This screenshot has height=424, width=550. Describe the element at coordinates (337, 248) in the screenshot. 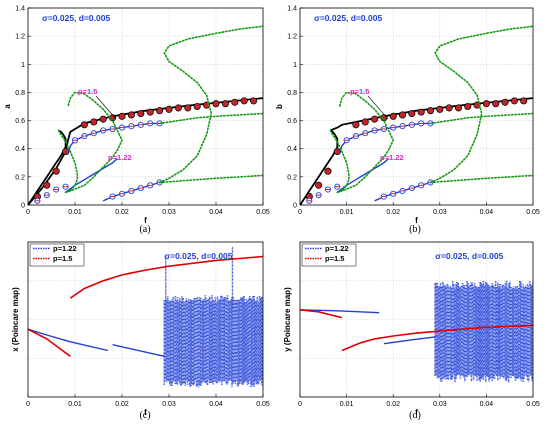

I see `legend-label: p=1.22` at that location.